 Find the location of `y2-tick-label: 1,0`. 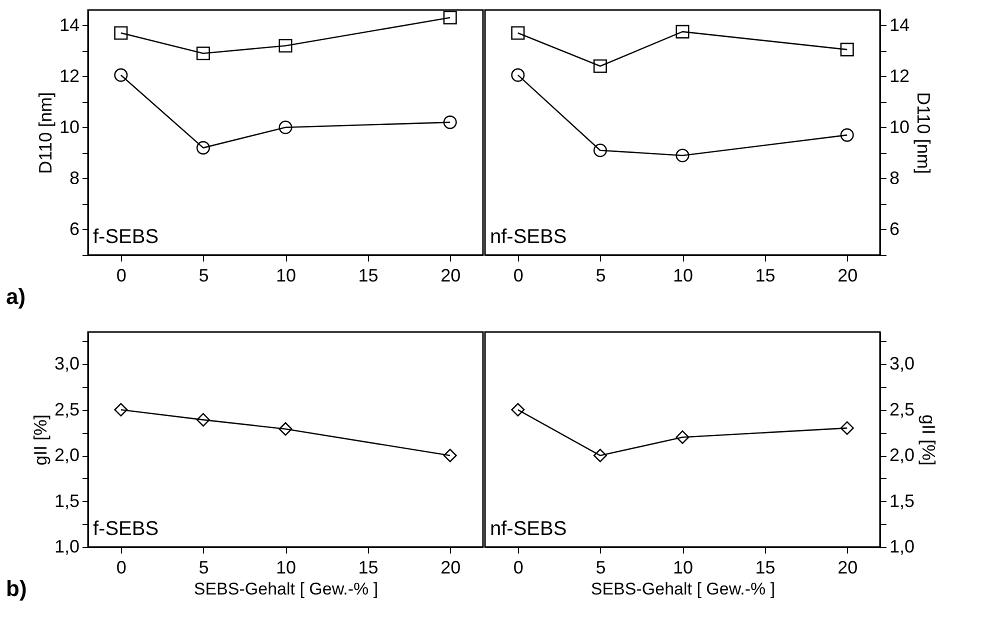

y2-tick-label: 1,0 is located at coordinates (902, 546).